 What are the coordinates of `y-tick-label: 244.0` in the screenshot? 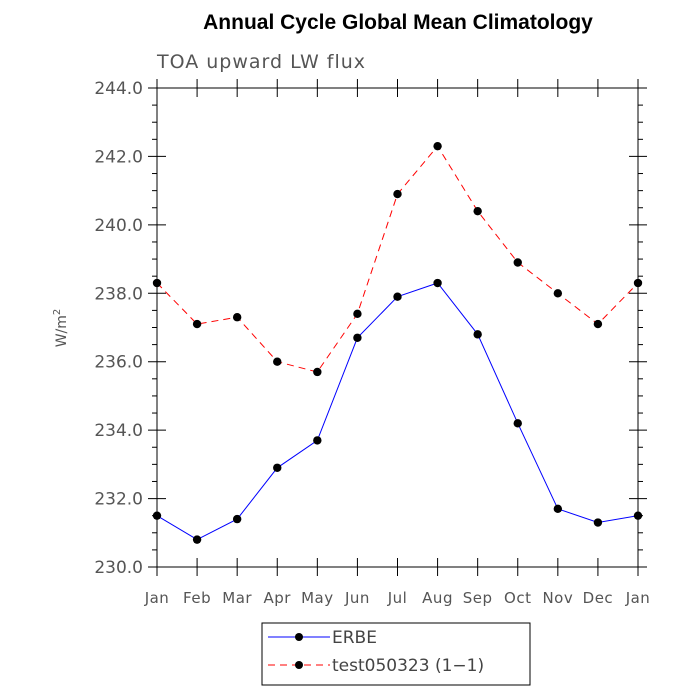 It's located at (118, 89).